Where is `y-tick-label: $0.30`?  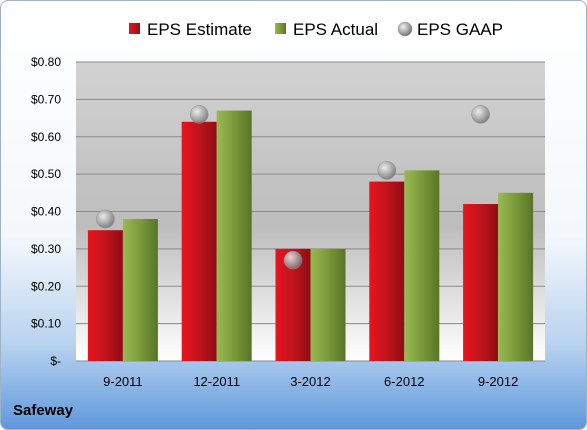 y-tick-label: $0.30 is located at coordinates (46, 249).